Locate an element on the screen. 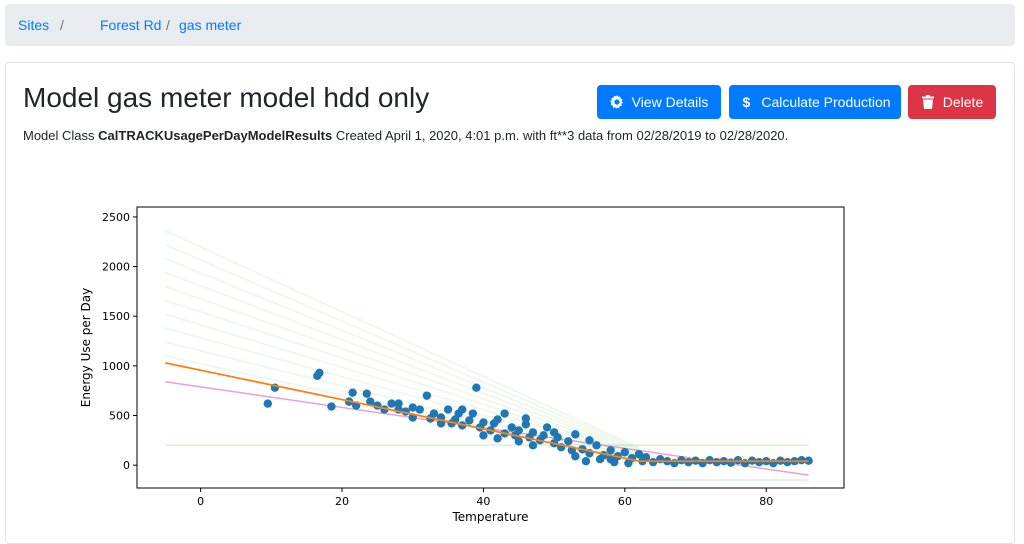 This screenshot has width=1024, height=544. view-details-button: View Details is located at coordinates (659, 102).